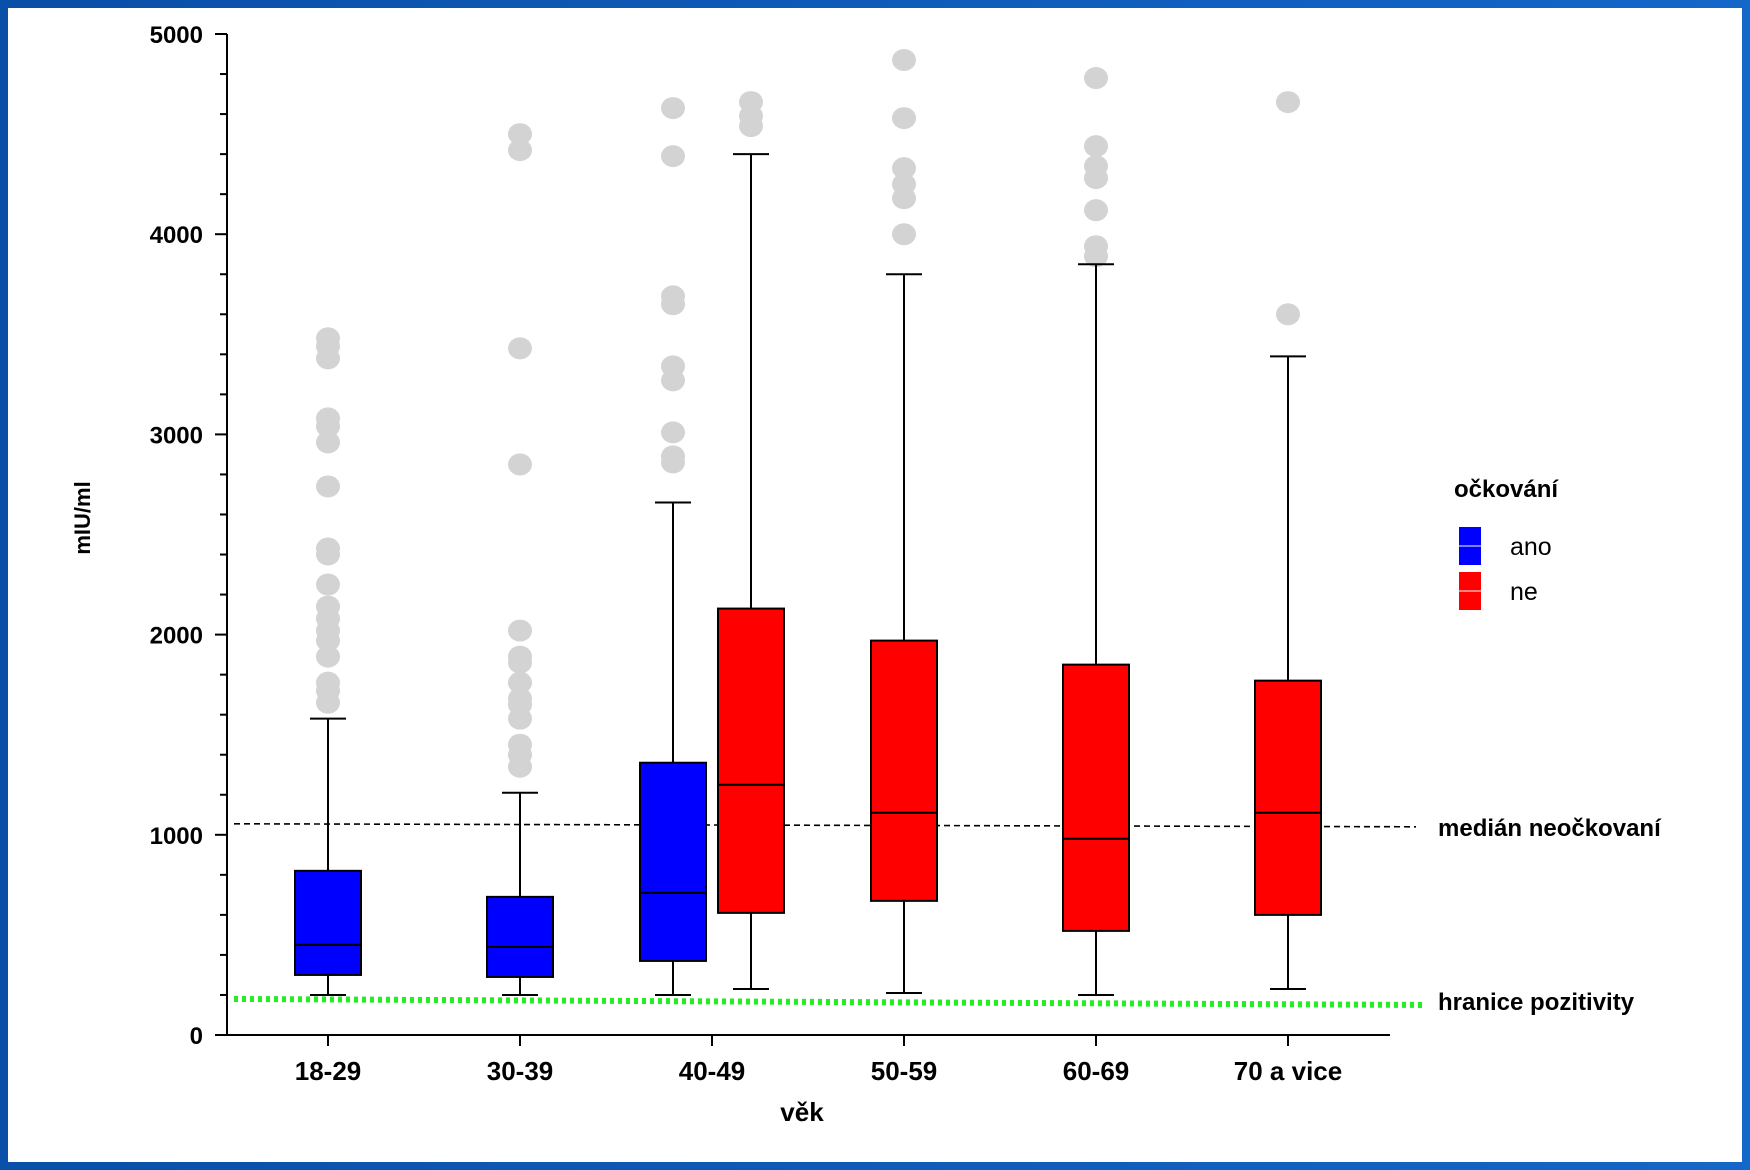 The height and width of the screenshot is (1170, 1750). Describe the element at coordinates (1506, 489) in the screenshot. I see `legend-title: očkování` at that location.